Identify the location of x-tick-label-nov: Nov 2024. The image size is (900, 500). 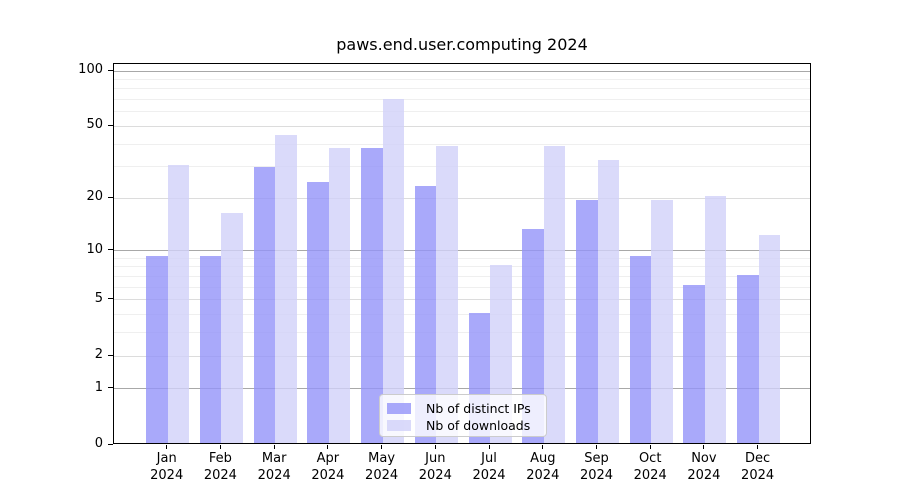
(704, 467).